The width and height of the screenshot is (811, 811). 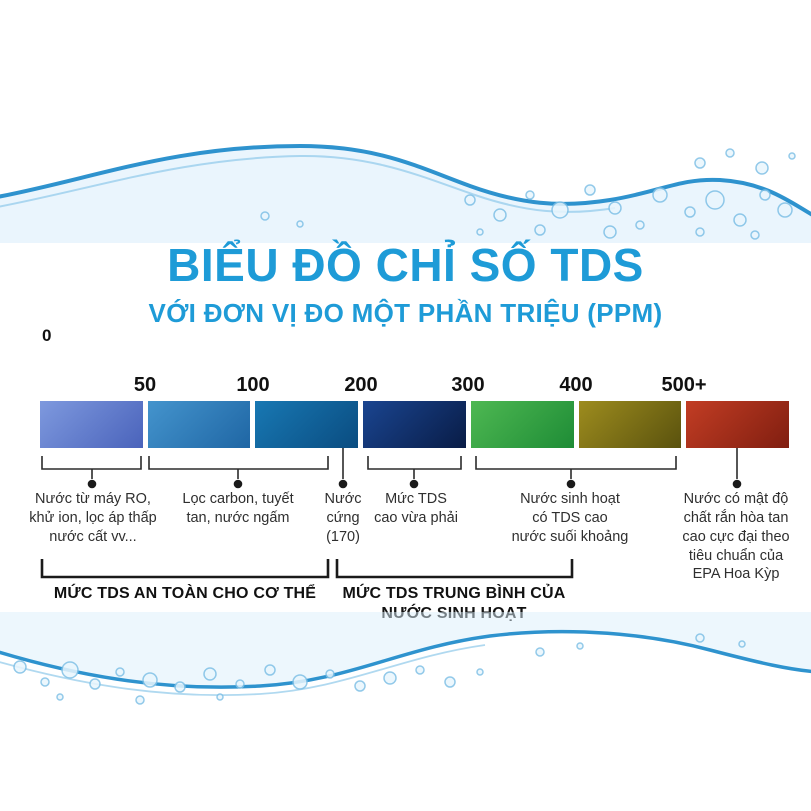 I want to click on range-label-safe-level: MỨC TDS AN TOÀN CHO CƠ THỂ, so click(x=185, y=593).